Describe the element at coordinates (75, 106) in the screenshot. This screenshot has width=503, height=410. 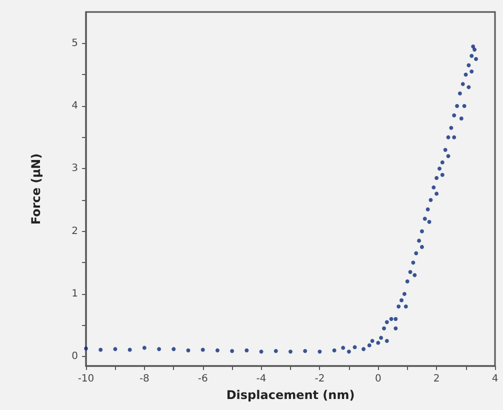
I see `y-tick-label: 4` at that location.